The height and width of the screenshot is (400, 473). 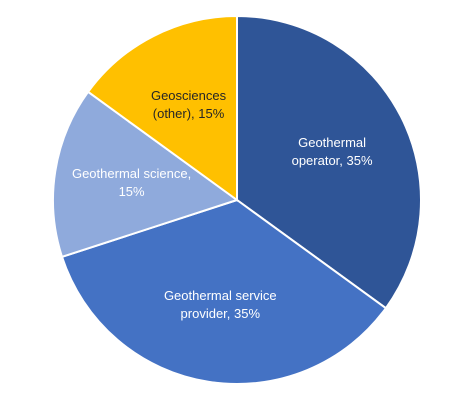 What do you see at coordinates (220, 305) in the screenshot?
I see `data-label: Geothermal service provider, 35%` at bounding box center [220, 305].